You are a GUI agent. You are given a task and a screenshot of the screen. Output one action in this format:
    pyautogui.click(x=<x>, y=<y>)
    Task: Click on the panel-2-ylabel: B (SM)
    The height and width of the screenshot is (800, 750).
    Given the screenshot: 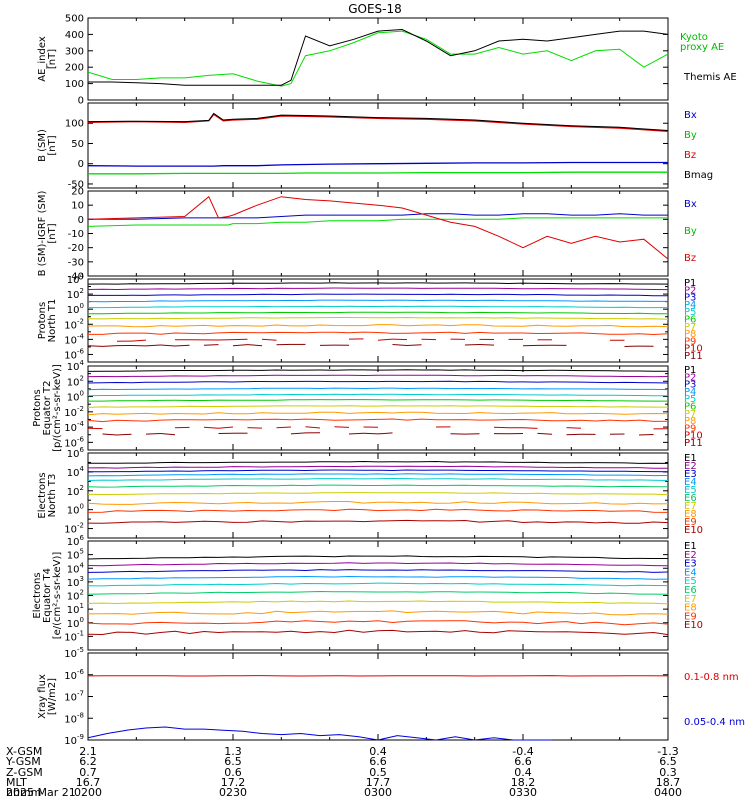 What is the action you would take?
    pyautogui.click(x=42, y=145)
    